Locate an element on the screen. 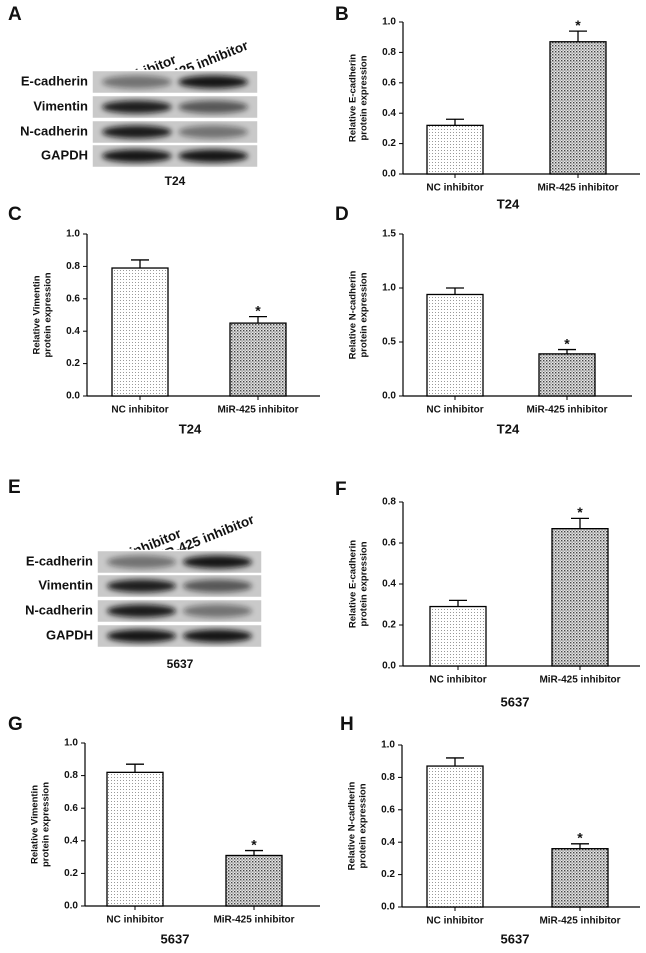 The height and width of the screenshot is (953, 646). y-tick-label: 1.5 is located at coordinates (389, 234).